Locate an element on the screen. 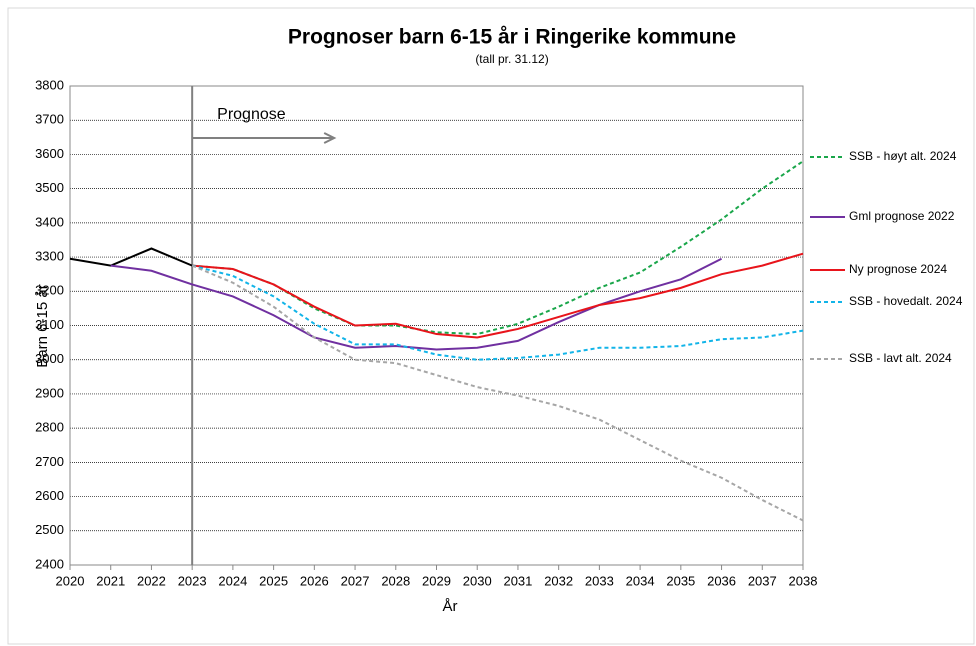  x-tick-label: 2020 is located at coordinates (70, 580).